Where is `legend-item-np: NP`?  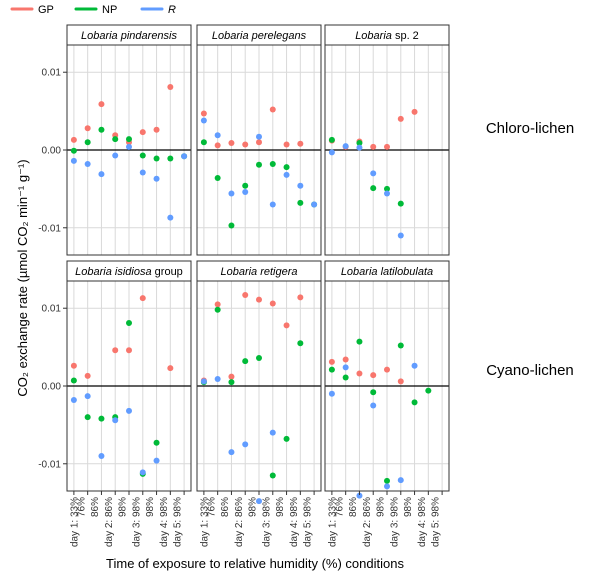
legend-item-np: NP is located at coordinates (95, 10).